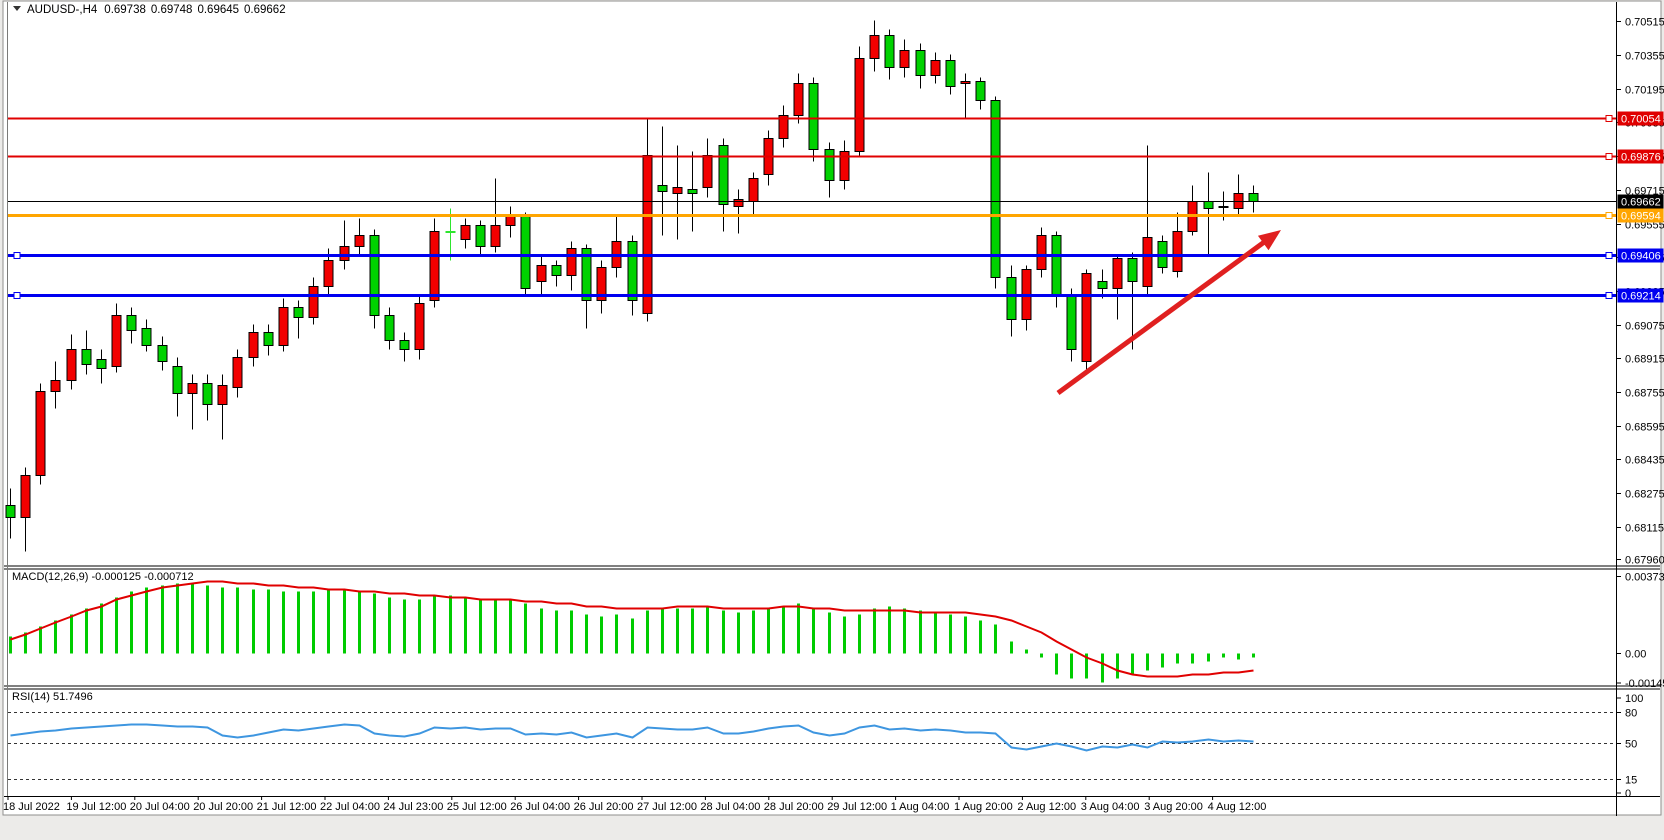  Describe the element at coordinates (1644, 578) in the screenshot. I see `macd-tick-label: 0.00373` at that location.